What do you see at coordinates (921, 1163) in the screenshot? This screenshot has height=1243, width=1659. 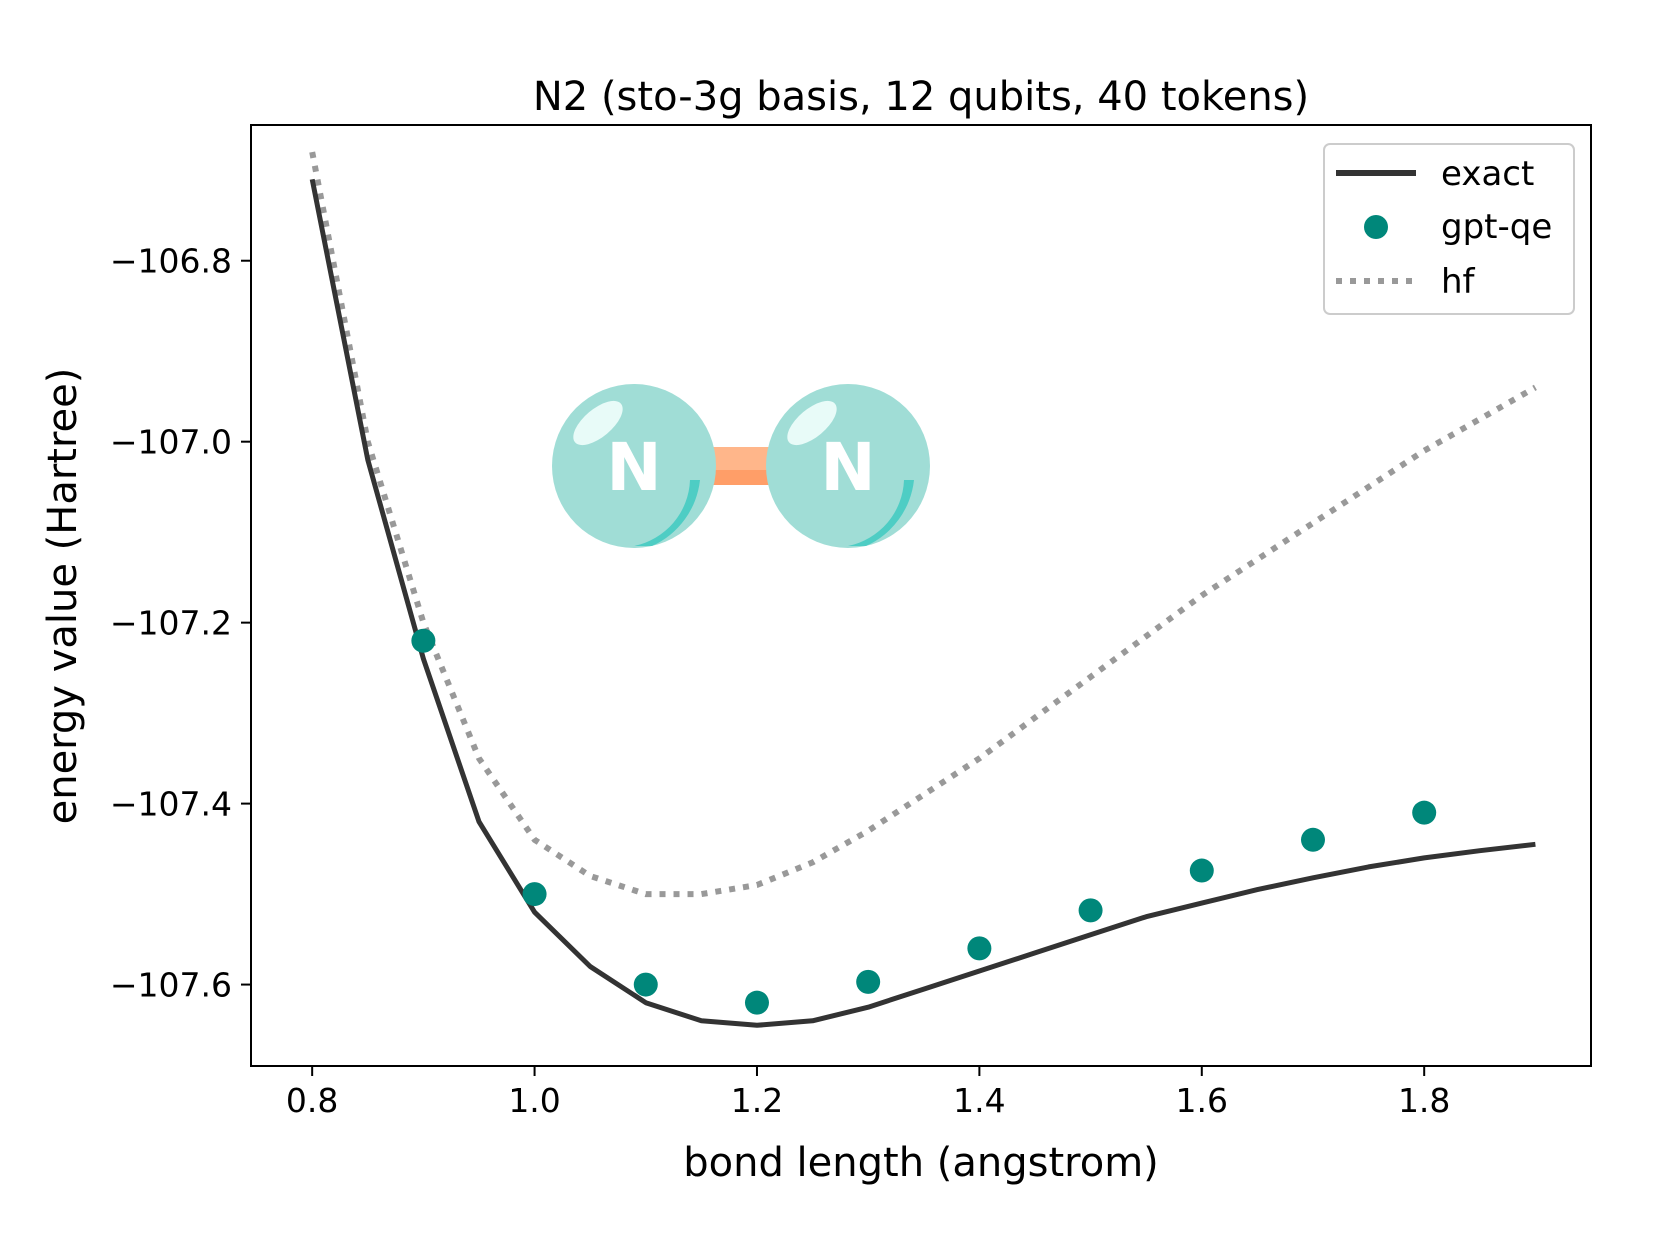 I see `x-axis-label: bond length (angstrom)` at bounding box center [921, 1163].